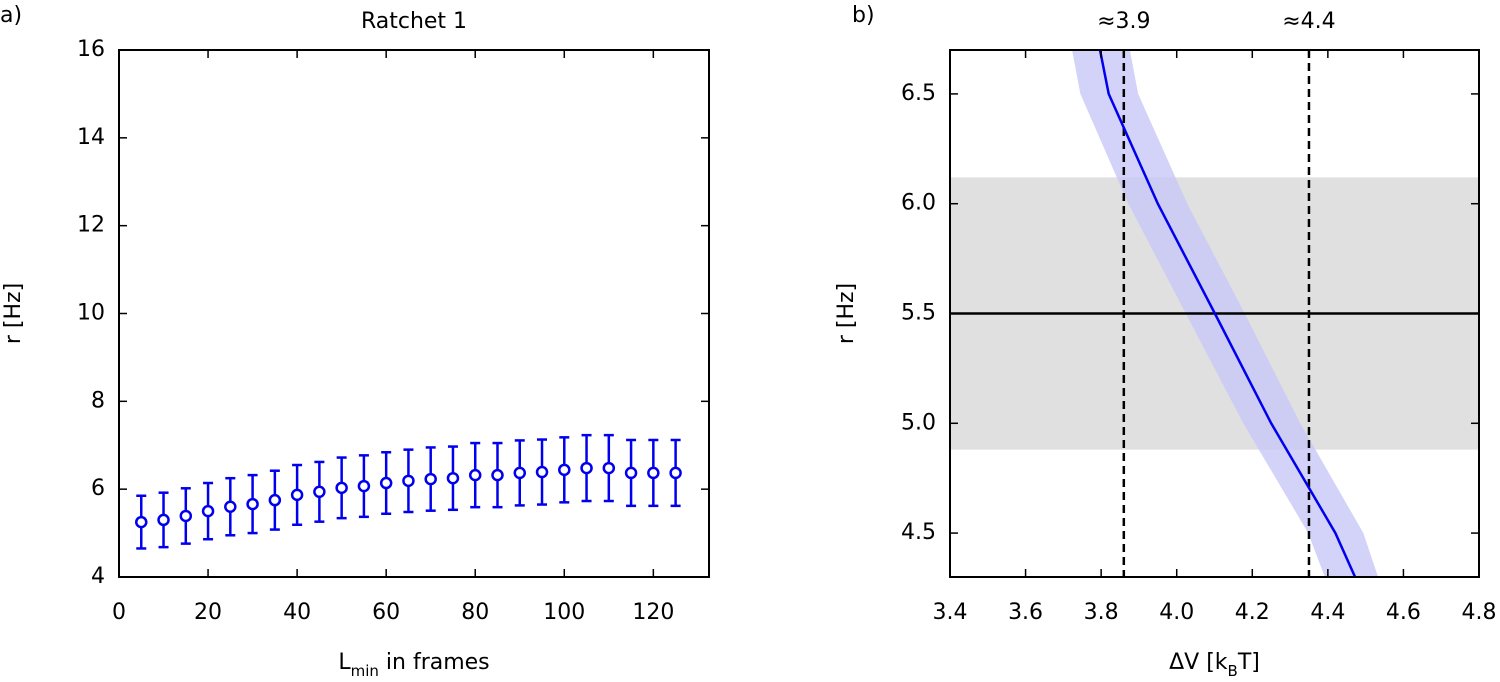  Describe the element at coordinates (98, 400) in the screenshot. I see `y-tick-label: 8` at that location.